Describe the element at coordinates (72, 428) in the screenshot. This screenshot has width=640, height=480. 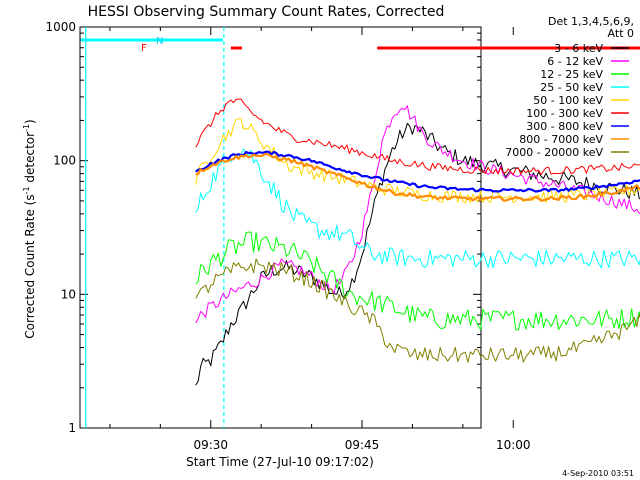
I see `y-tick-label: 1` at that location.